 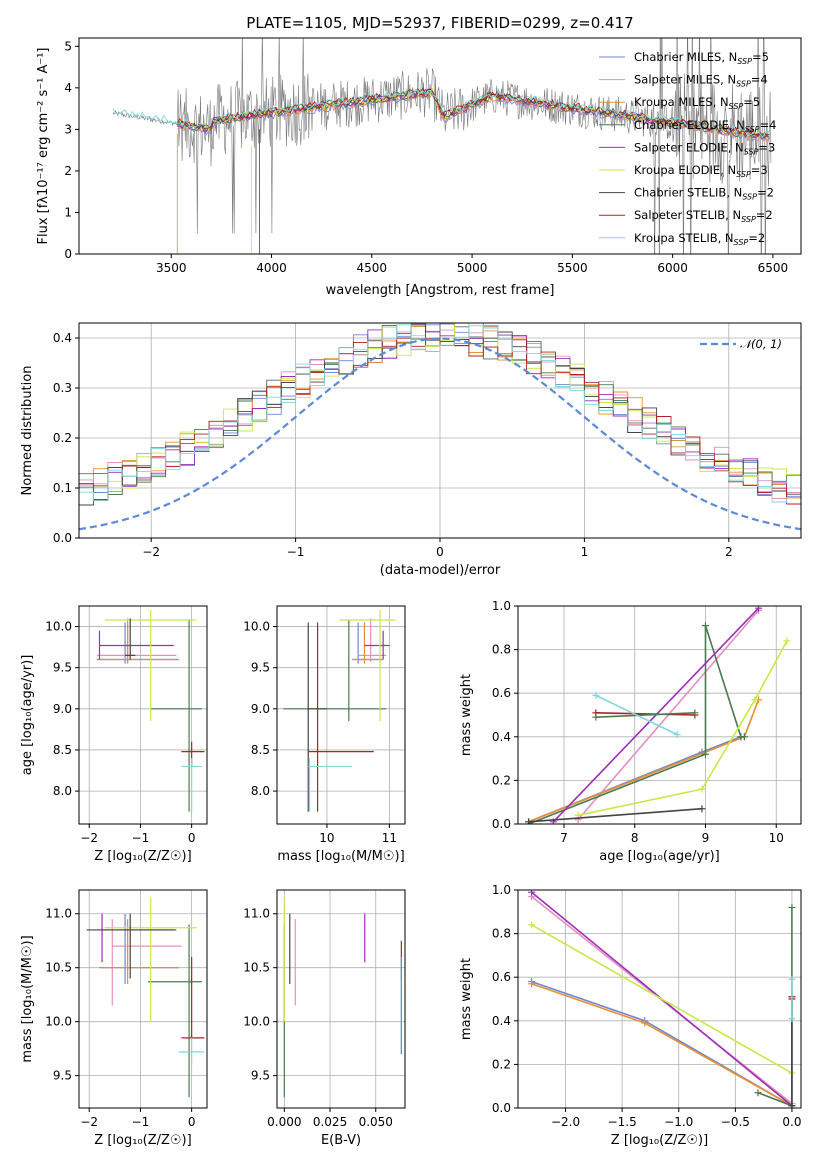 I want to click on x-tick-label: 4500, so click(x=372, y=268).